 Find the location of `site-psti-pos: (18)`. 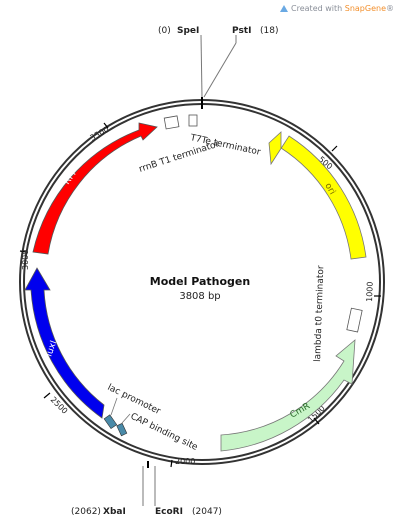

site-psti-pos: (18) is located at coordinates (269, 31).